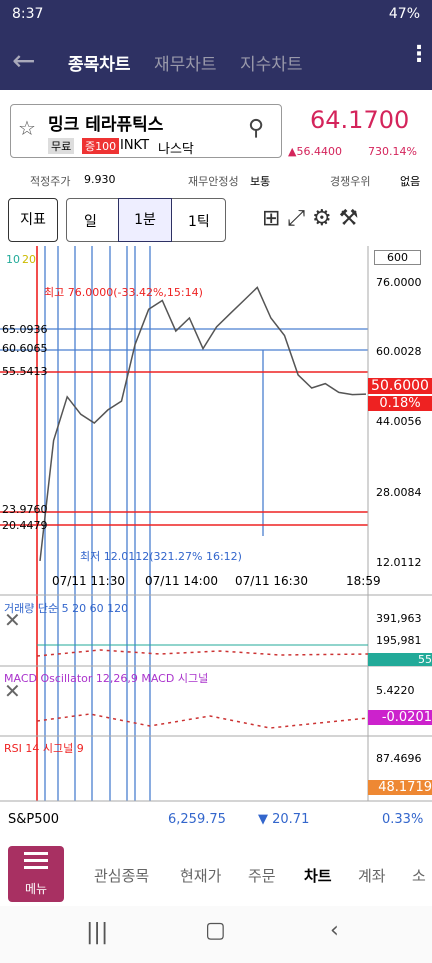  What do you see at coordinates (33, 220) in the screenshot?
I see `button: 지표` at bounding box center [33, 220].